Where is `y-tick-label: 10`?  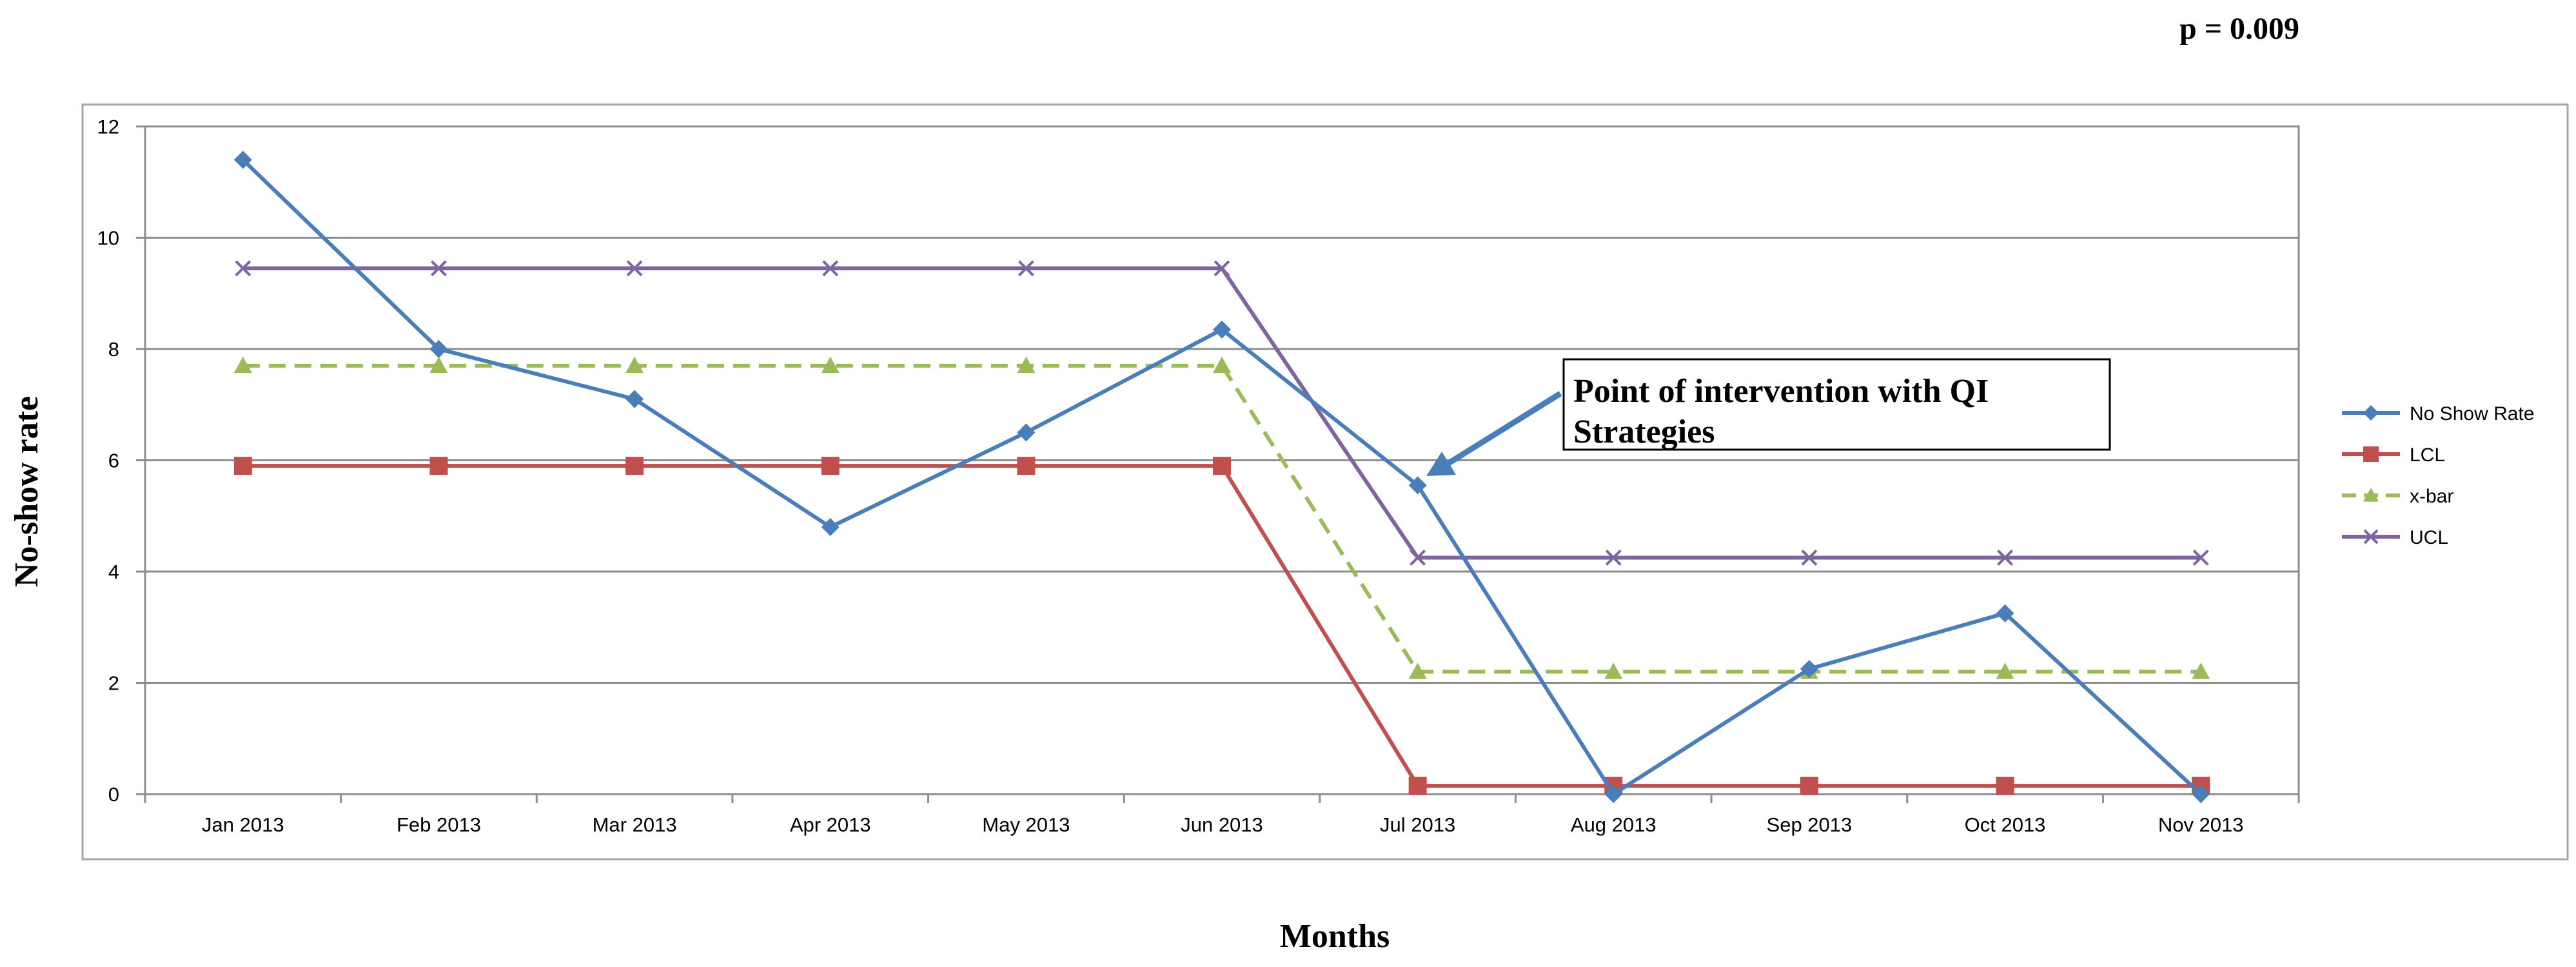 y-tick-label: 10 is located at coordinates (108, 238).